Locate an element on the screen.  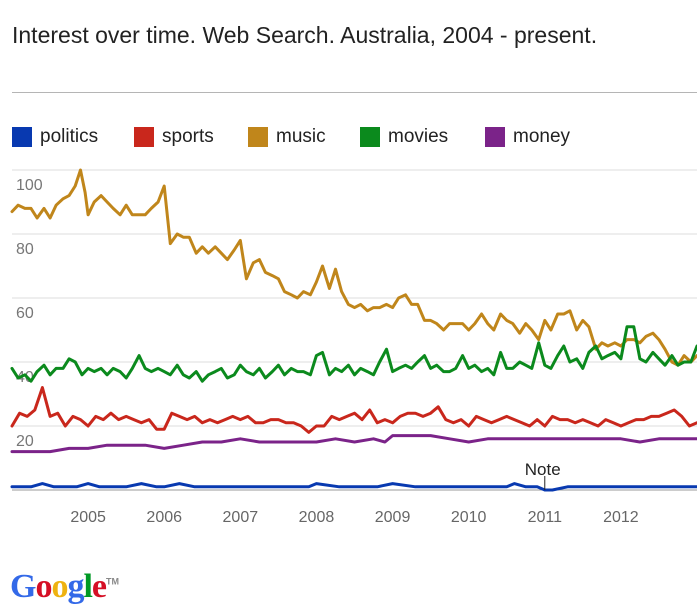
annotation-note: Note is located at coordinates (543, 469).